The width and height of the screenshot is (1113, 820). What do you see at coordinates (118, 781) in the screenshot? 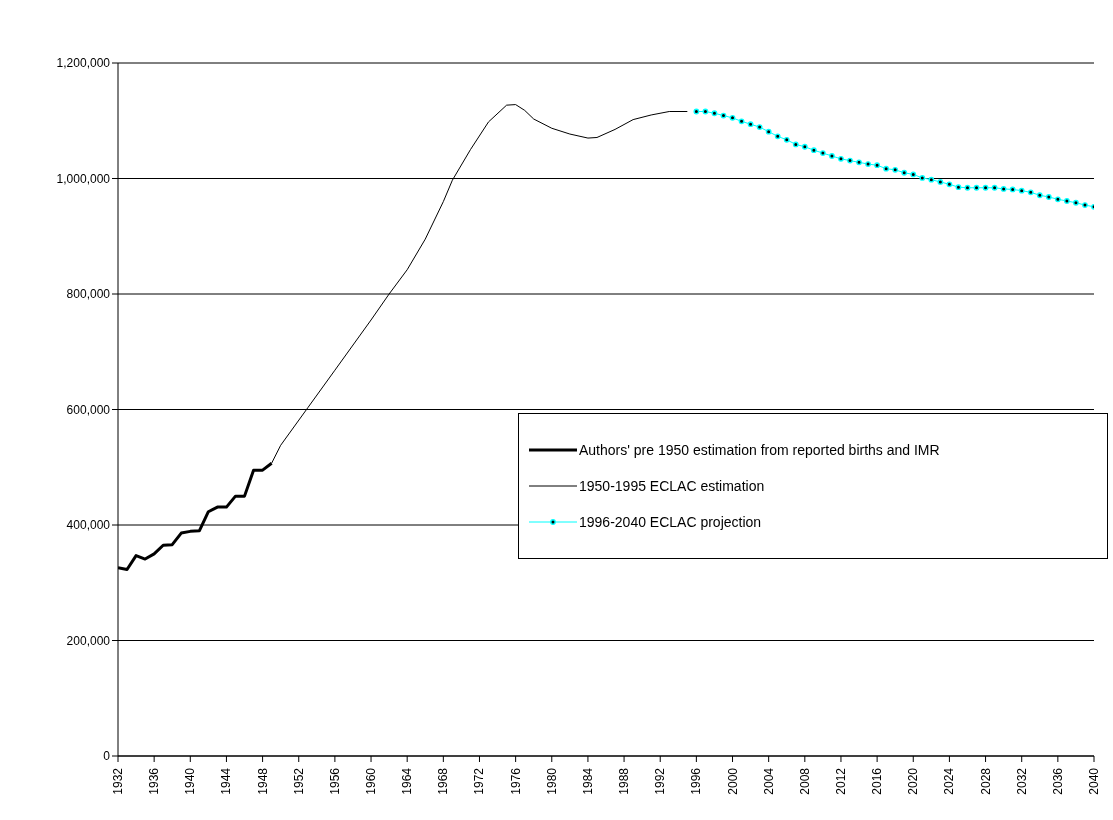
I see `x-tick-label: 1932` at bounding box center [118, 781].